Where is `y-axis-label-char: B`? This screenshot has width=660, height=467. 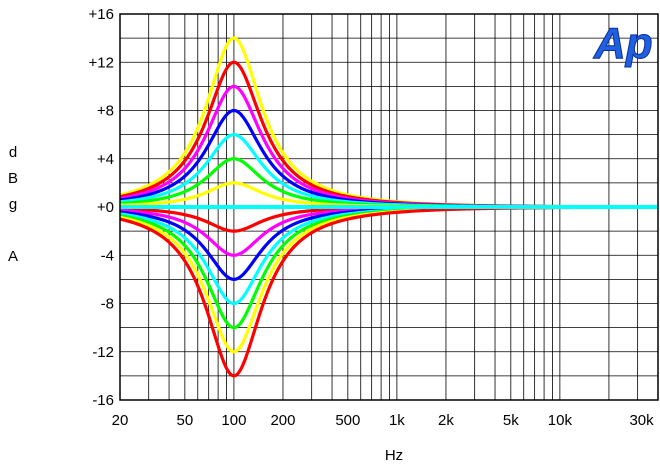 y-axis-label-char: B is located at coordinates (13, 178).